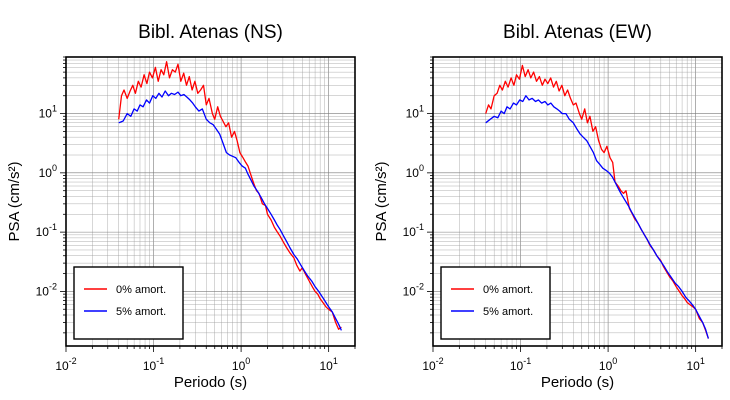 The width and height of the screenshot is (730, 400). What do you see at coordinates (577, 32) in the screenshot?
I see `chart-title: Bibl. Atenas (EW)` at bounding box center [577, 32].